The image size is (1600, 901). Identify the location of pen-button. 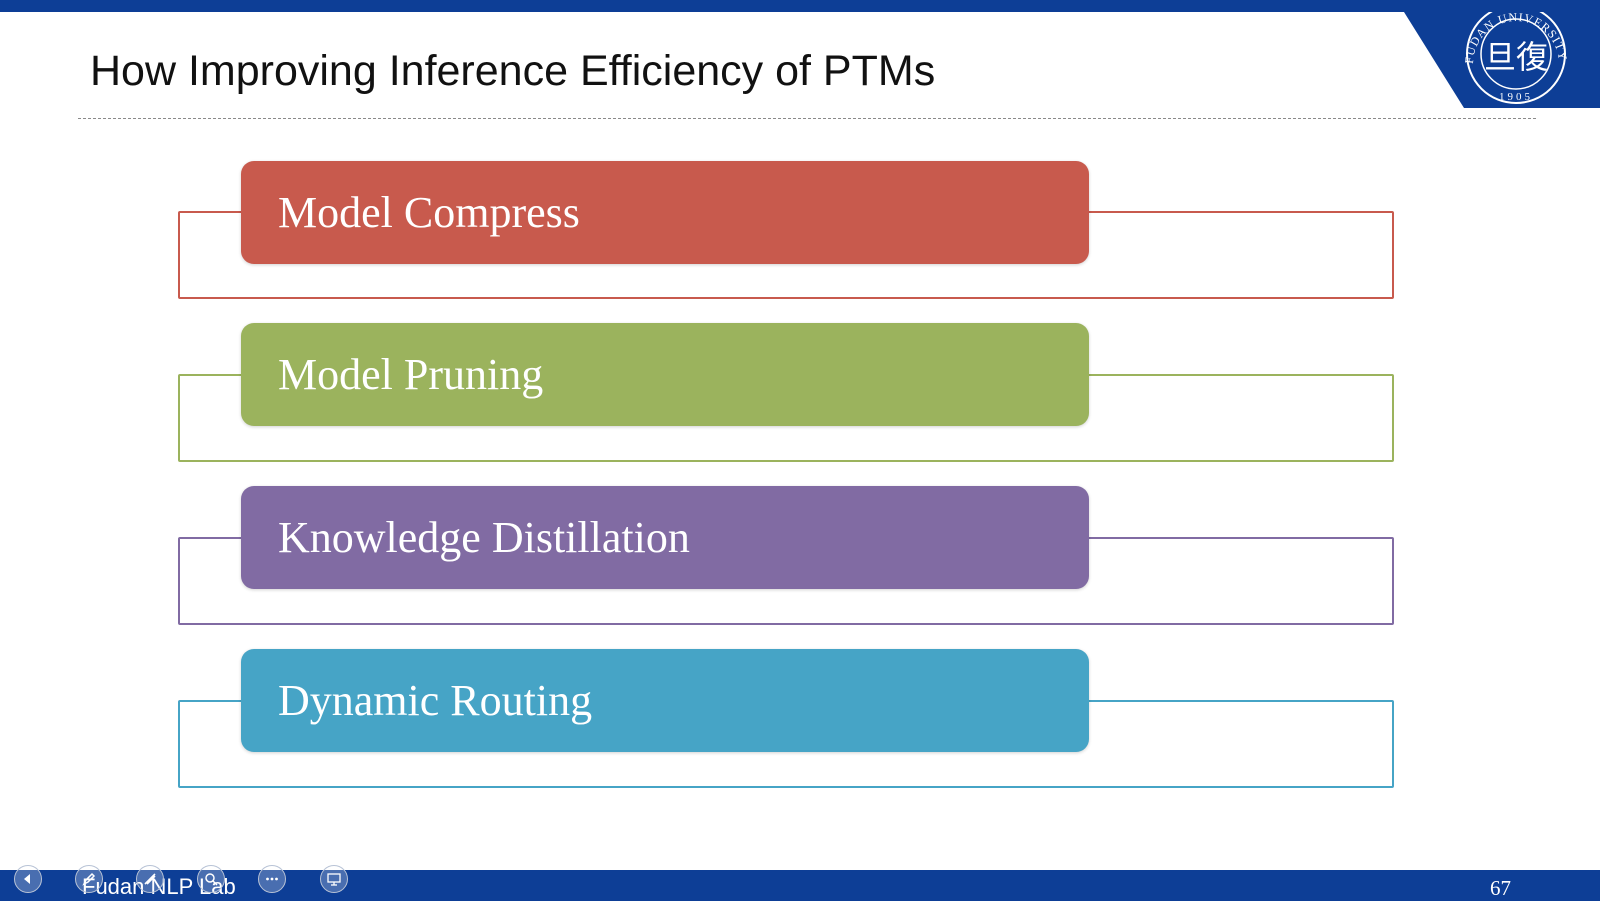
(89, 879).